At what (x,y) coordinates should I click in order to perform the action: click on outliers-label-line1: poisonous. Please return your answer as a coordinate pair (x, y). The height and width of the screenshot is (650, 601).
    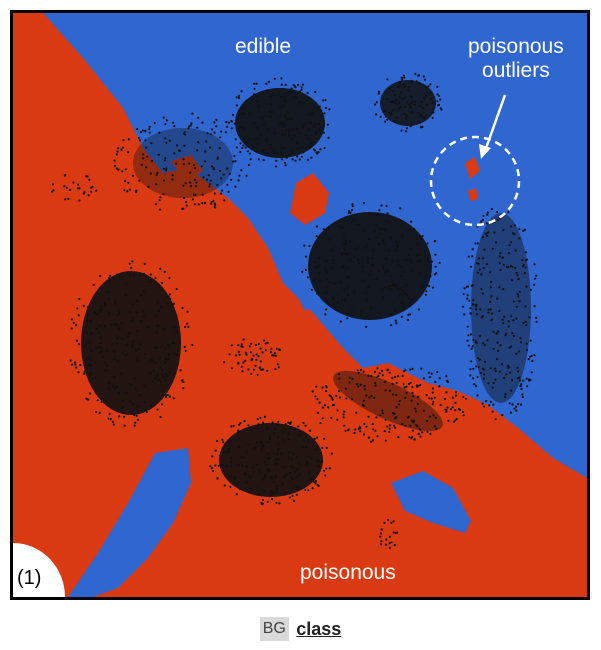
    Looking at the image, I should click on (516, 46).